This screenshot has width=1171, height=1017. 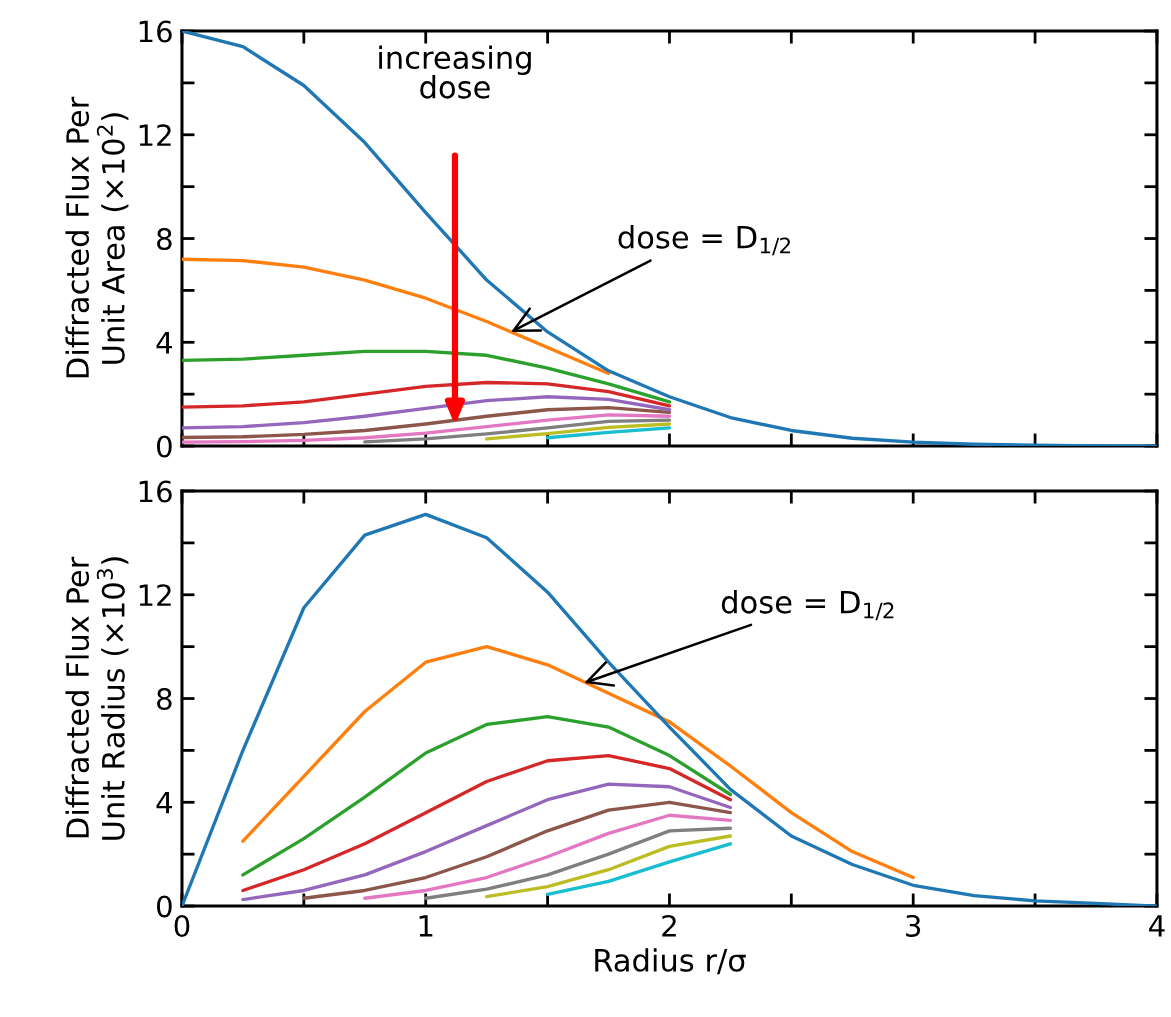 I want to click on x-tick-label: 0, so click(x=182, y=925).